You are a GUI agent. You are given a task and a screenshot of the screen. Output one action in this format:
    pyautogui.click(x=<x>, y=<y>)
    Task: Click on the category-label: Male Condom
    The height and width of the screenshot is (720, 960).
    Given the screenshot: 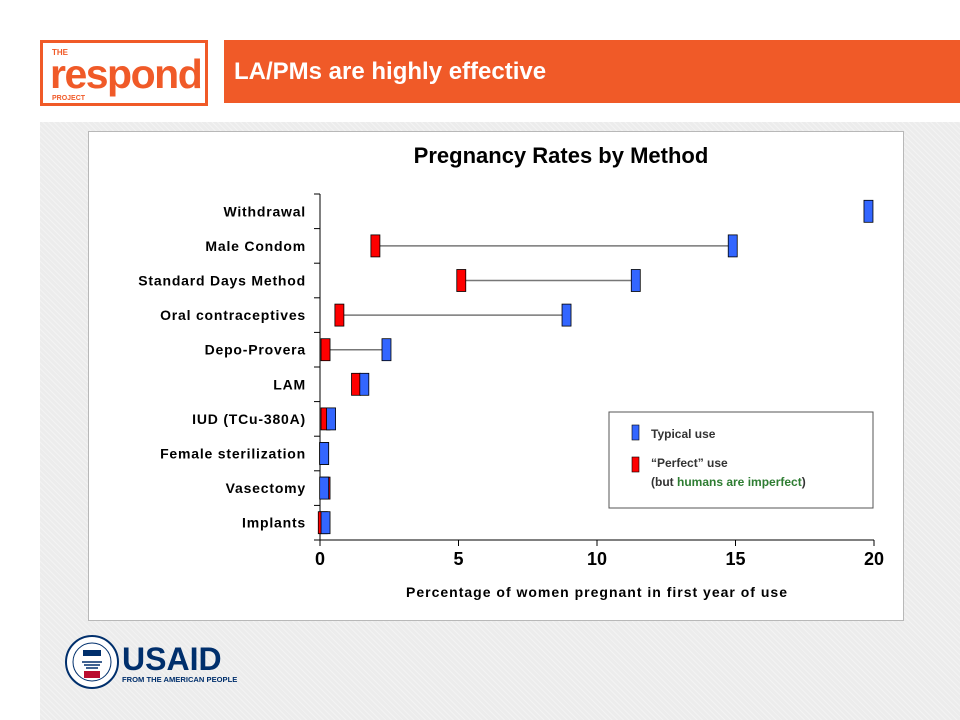 What is the action you would take?
    pyautogui.click(x=255, y=246)
    